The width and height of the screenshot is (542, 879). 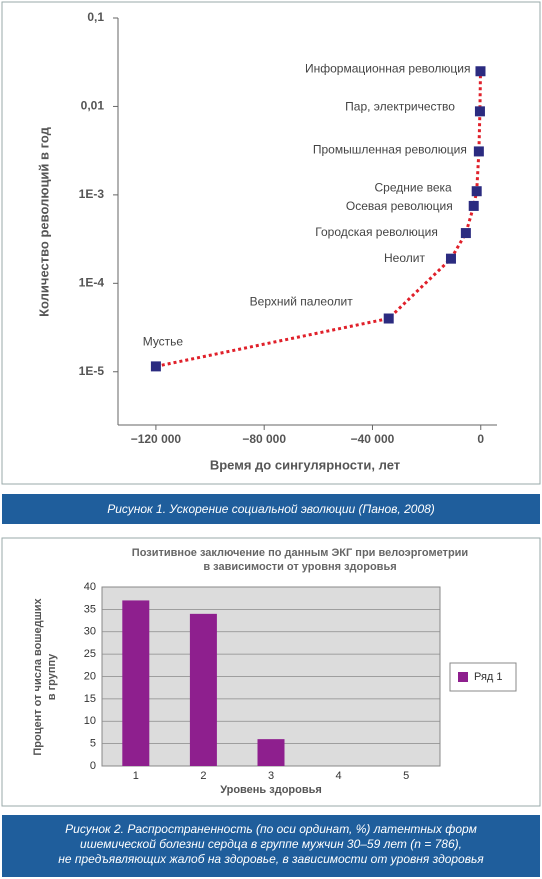 What do you see at coordinates (305, 464) in the screenshot?
I see `x-axis-title: Время до сингулярности, лет` at bounding box center [305, 464].